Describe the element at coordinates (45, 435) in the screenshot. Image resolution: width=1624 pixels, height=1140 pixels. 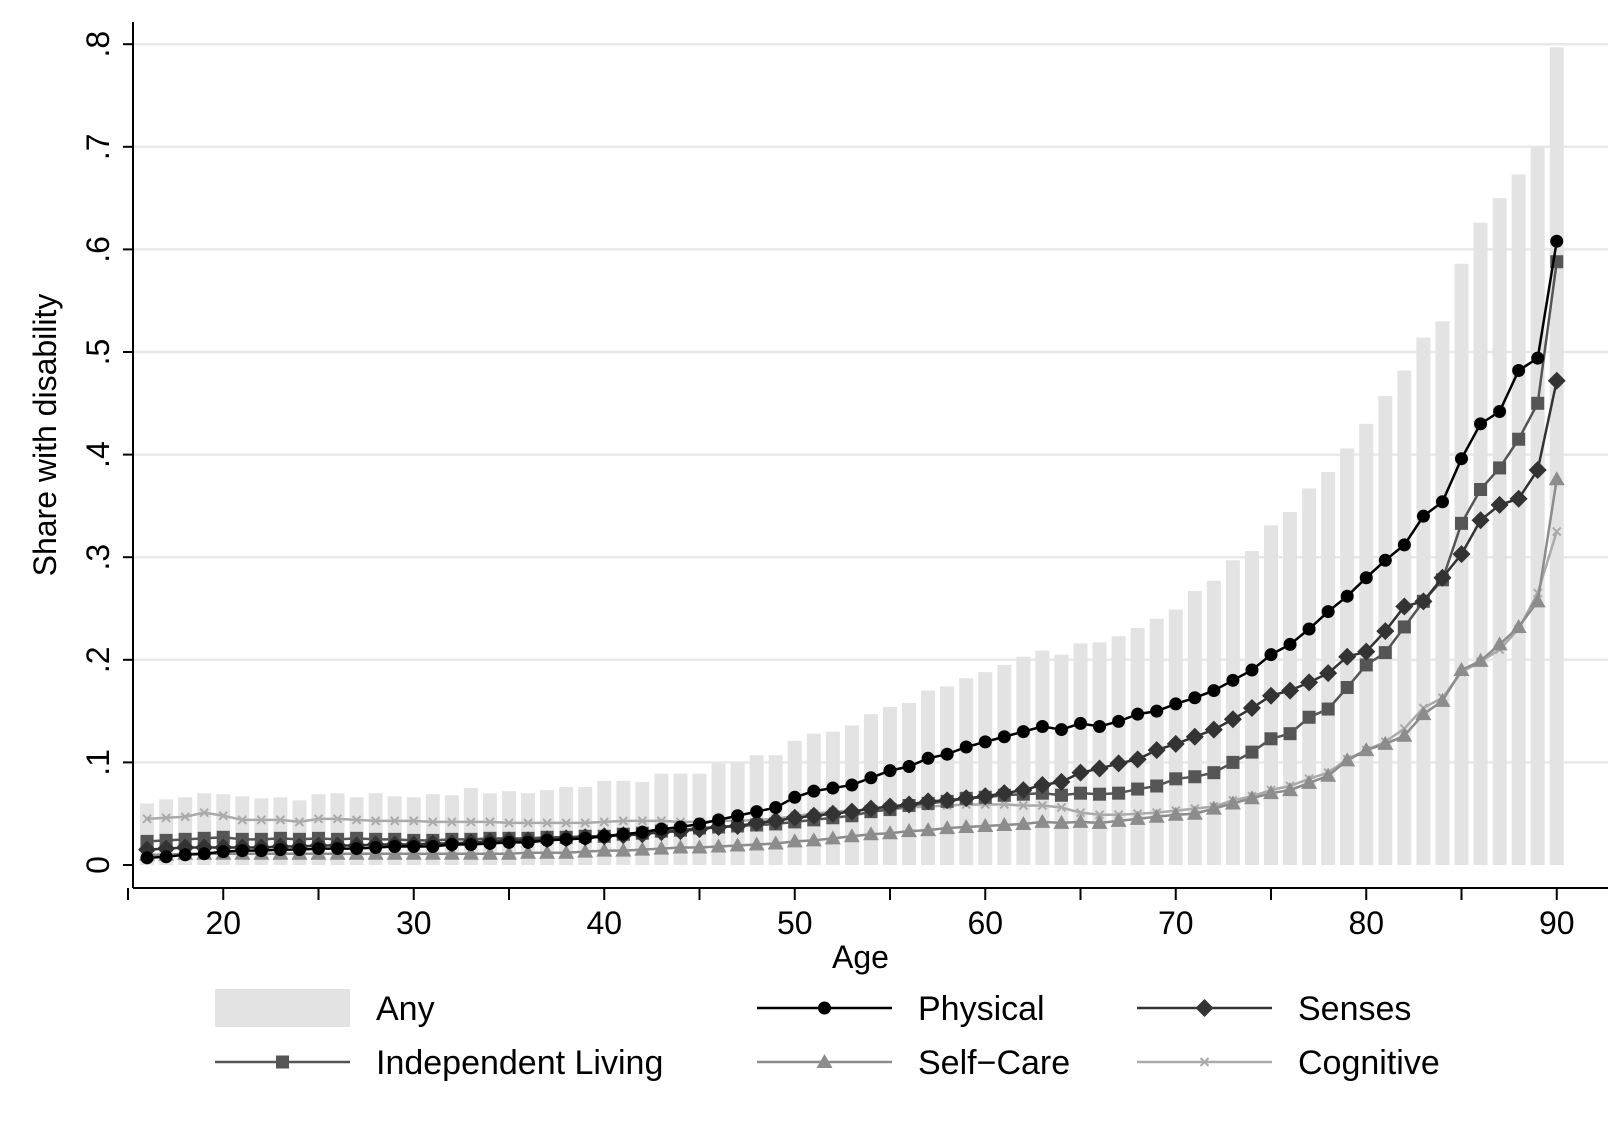
I see `y-axis-label: Share with disability` at that location.